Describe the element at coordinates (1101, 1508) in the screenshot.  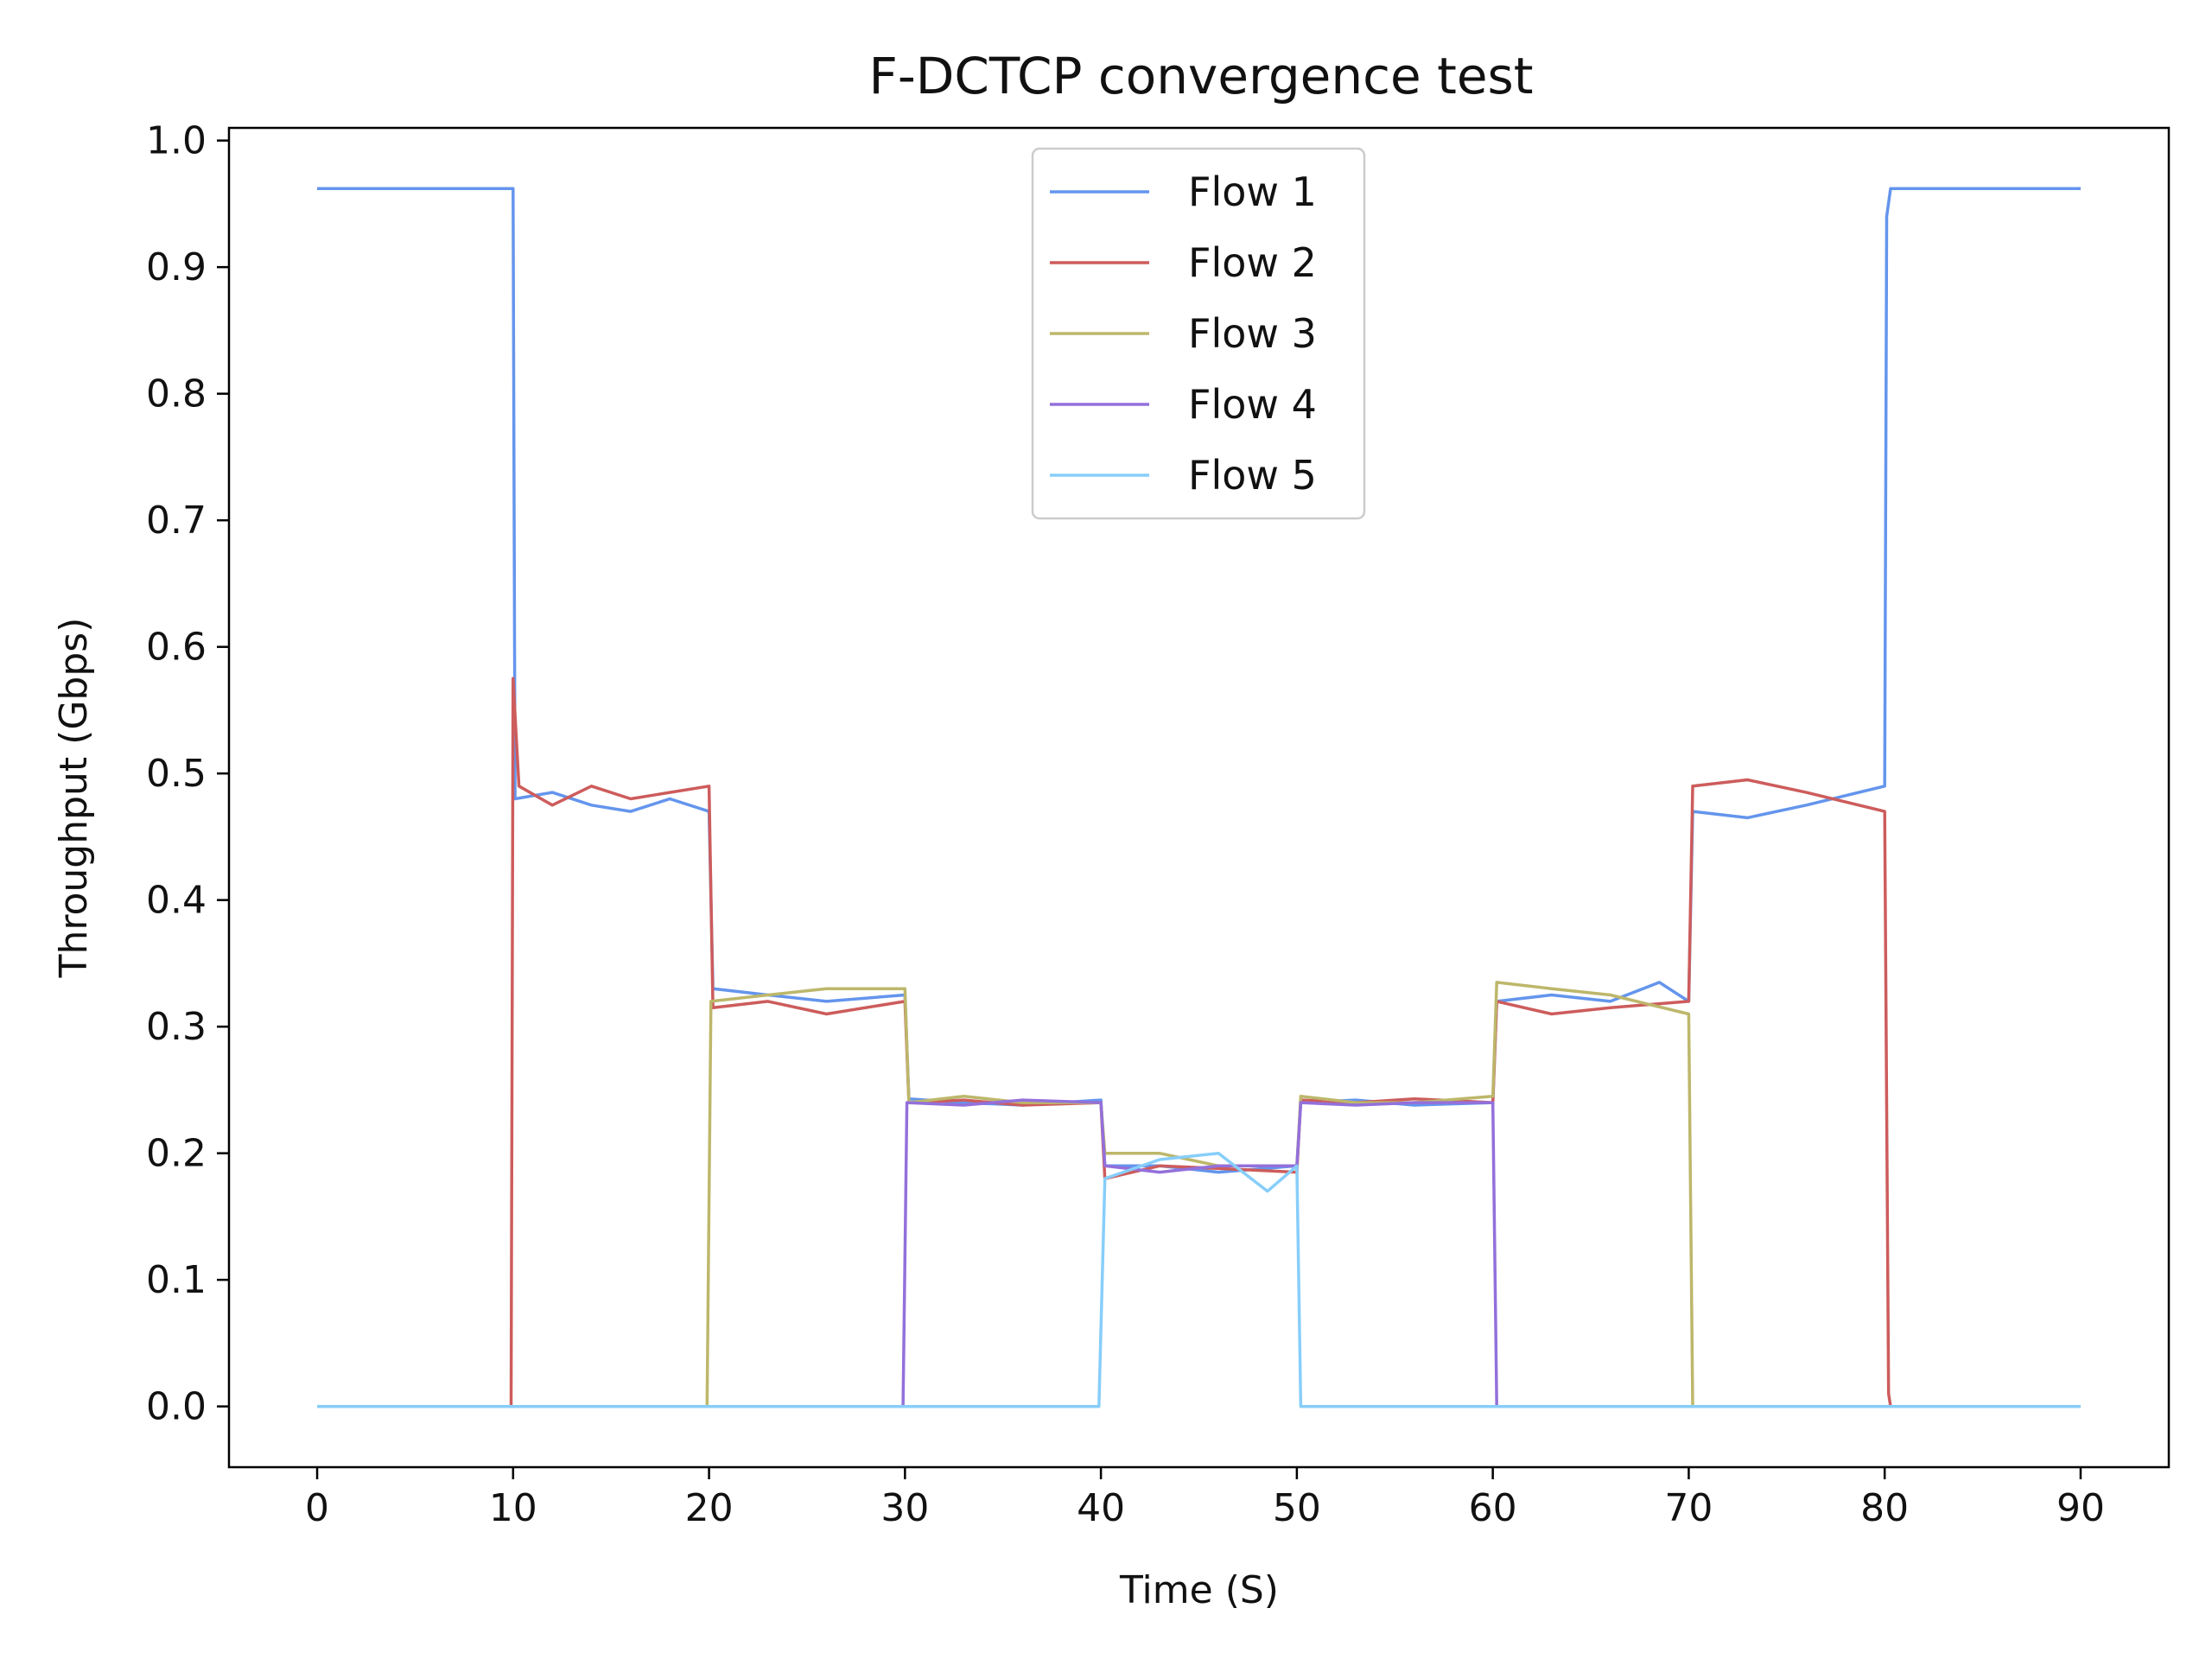
I see `x-tick-label: 40` at that location.